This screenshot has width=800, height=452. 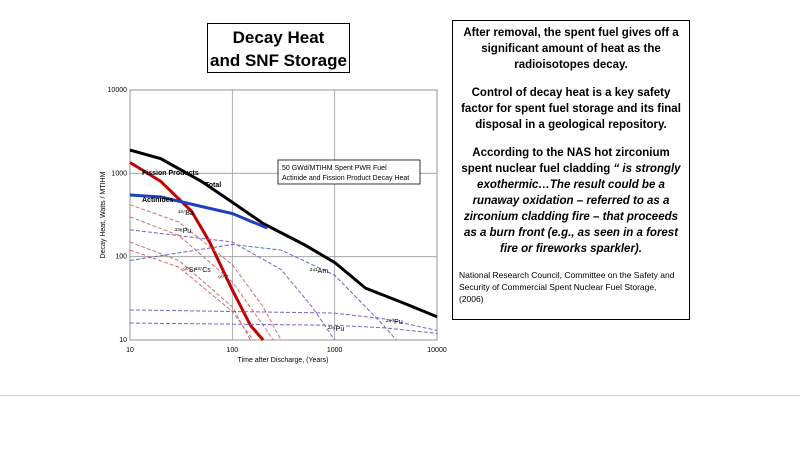 What do you see at coordinates (283, 360) in the screenshot?
I see `x-axis-label: Time after Discharge, (Years)` at bounding box center [283, 360].